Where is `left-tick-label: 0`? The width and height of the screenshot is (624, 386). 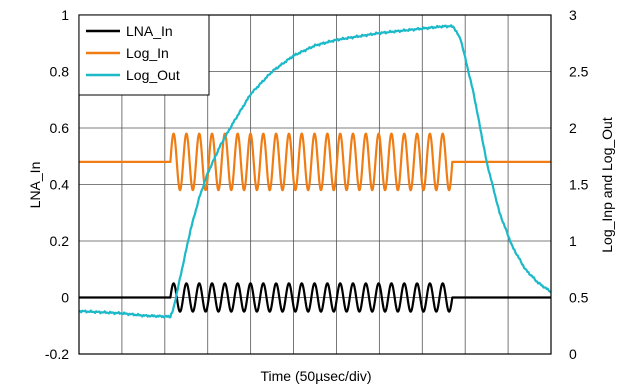 left-tick-label: 0 is located at coordinates (65, 298).